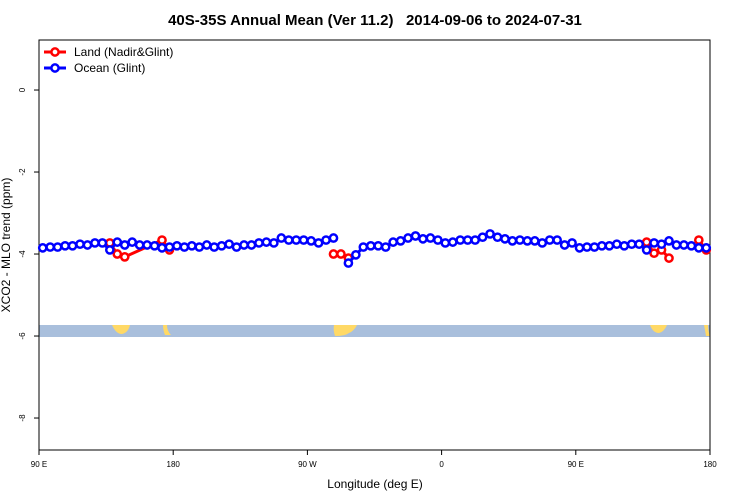 This screenshot has width=750, height=500. Describe the element at coordinates (174, 464) in the screenshot. I see `x-tick-label: 180` at that location.